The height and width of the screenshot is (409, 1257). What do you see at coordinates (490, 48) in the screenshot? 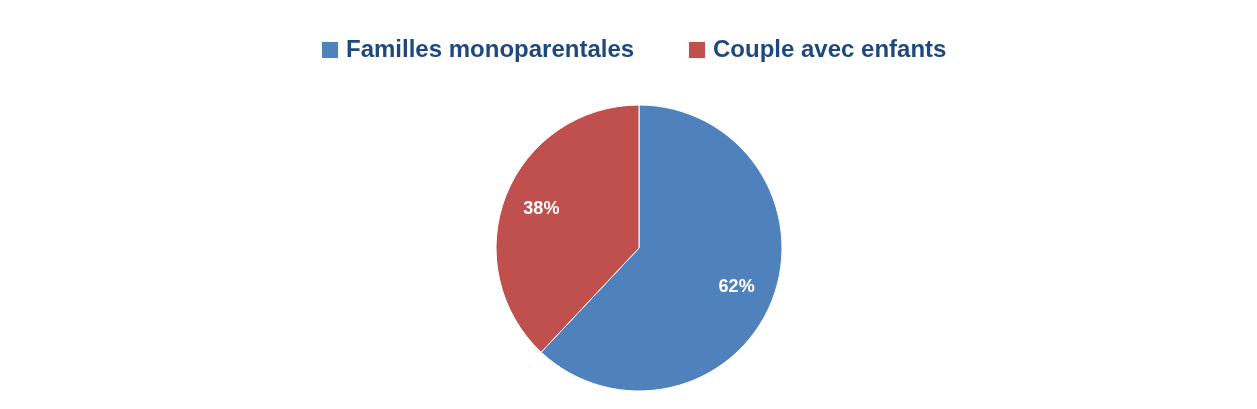
I see `legend-label: Familles monoparentales` at bounding box center [490, 48].